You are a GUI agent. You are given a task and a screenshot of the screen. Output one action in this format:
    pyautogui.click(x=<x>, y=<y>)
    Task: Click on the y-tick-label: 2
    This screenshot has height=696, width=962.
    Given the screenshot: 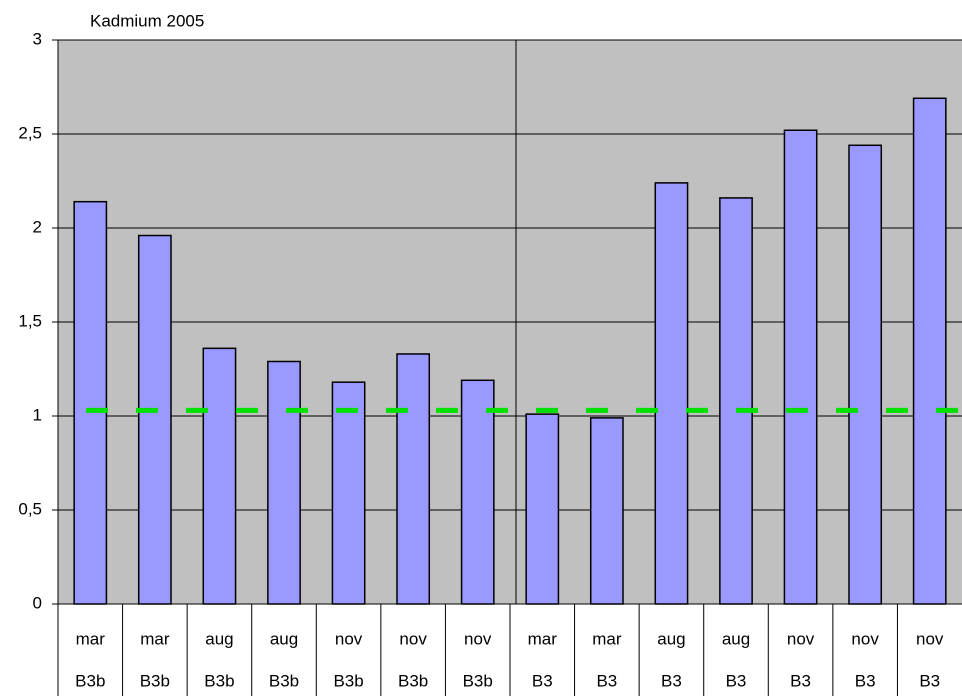 What is the action you would take?
    pyautogui.click(x=37, y=226)
    